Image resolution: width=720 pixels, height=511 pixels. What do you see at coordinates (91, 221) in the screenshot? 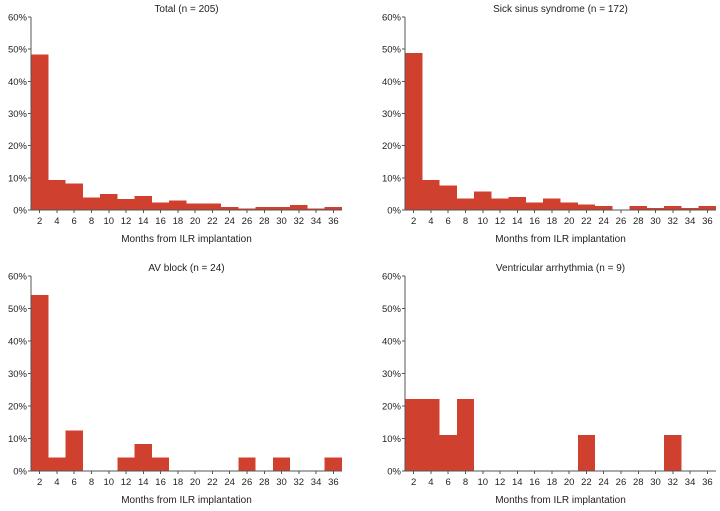
I see `x-tick-label: 8` at bounding box center [91, 221].